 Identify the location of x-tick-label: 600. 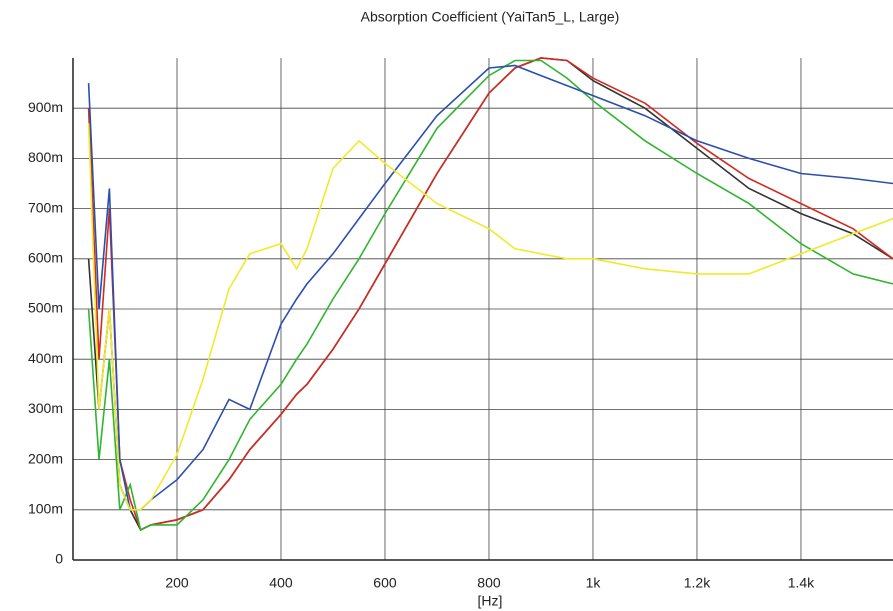
(385, 583).